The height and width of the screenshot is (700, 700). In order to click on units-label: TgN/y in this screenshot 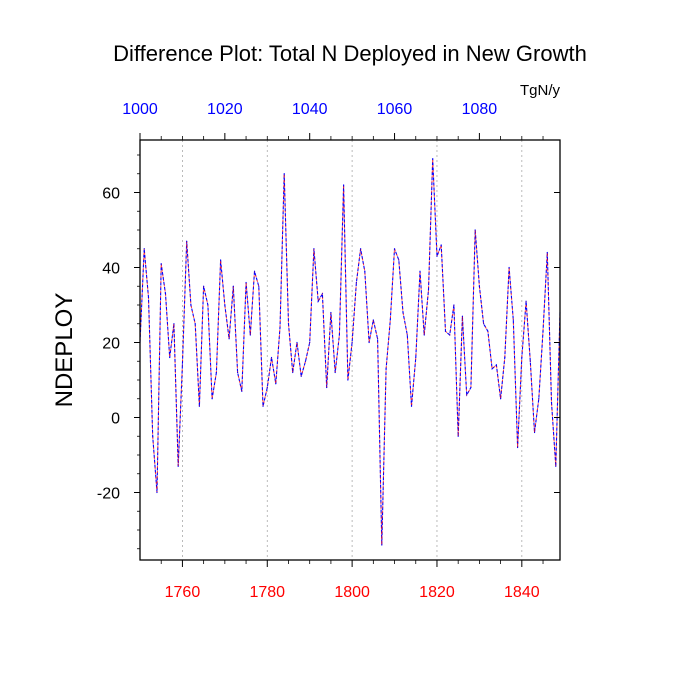, I will do `click(540, 90)`.